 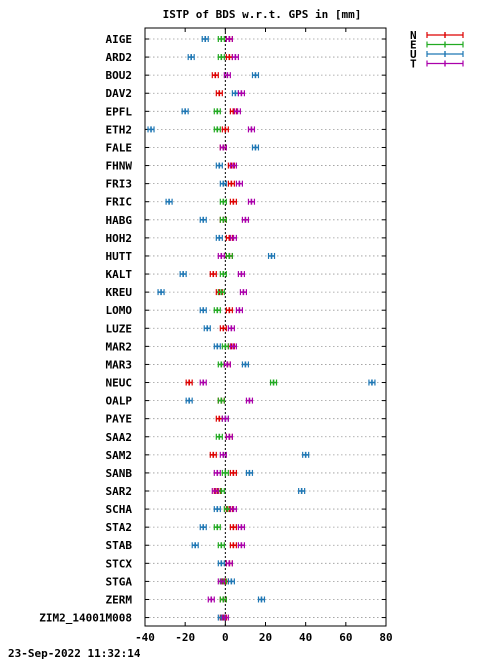 I want to click on station-label: HABG, so click(x=119, y=220).